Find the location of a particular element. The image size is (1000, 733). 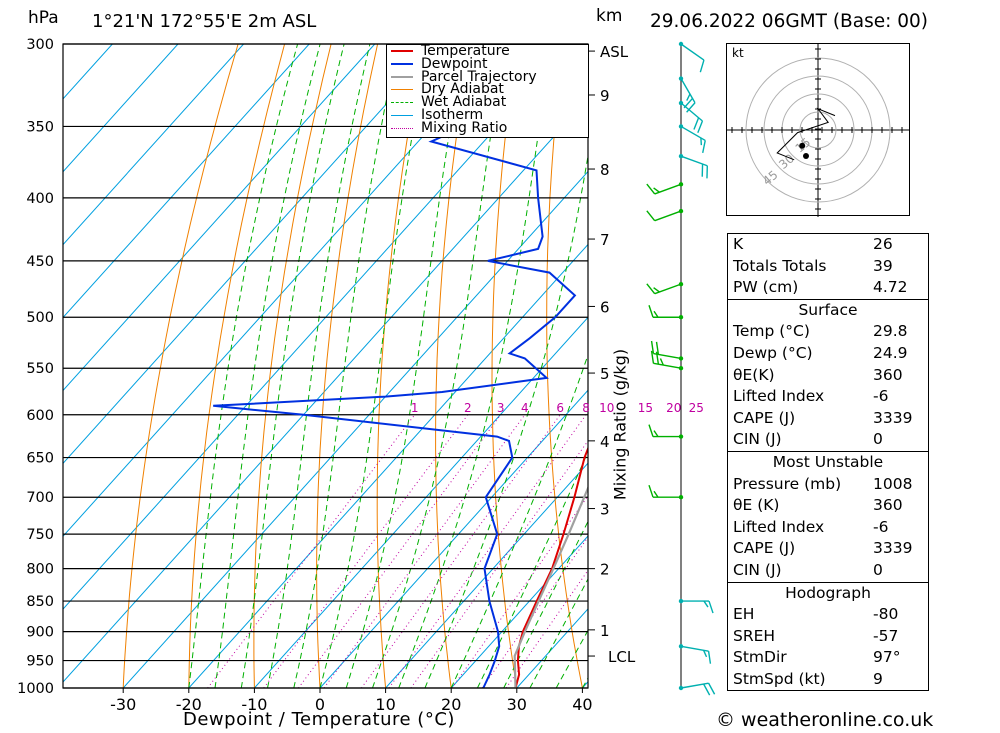

legend-item-dry-adiabat: Dry Adiabat is located at coordinates (487, 89).